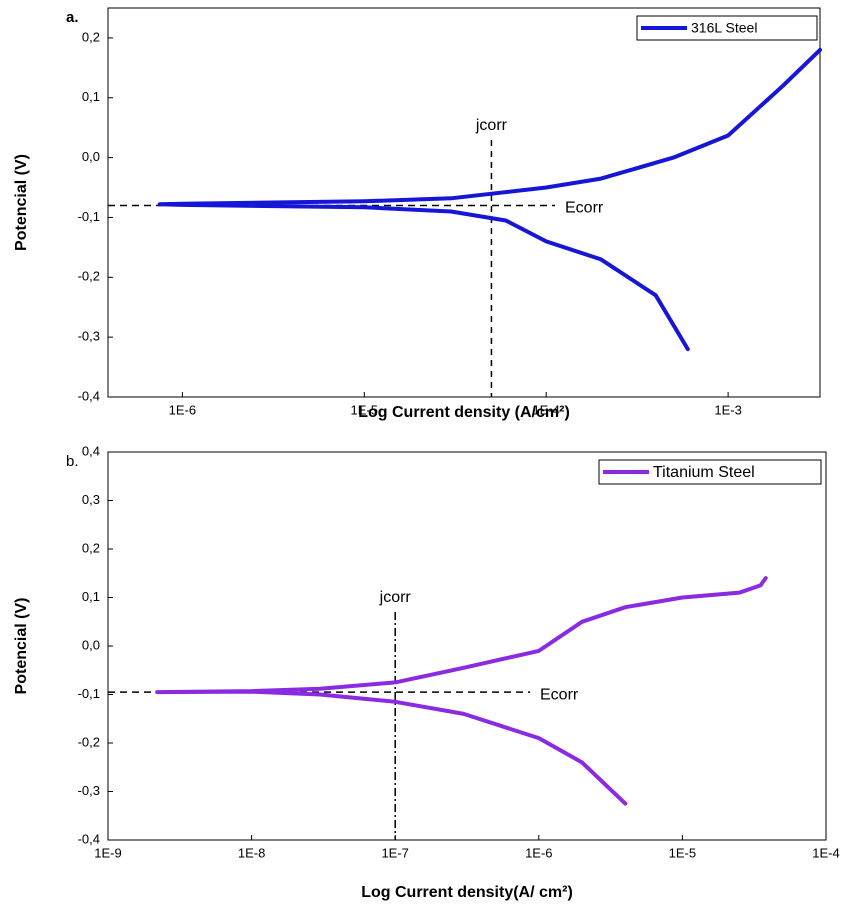 This screenshot has height=913, width=844. What do you see at coordinates (72, 461) in the screenshot?
I see `panel-label: b.` at bounding box center [72, 461].